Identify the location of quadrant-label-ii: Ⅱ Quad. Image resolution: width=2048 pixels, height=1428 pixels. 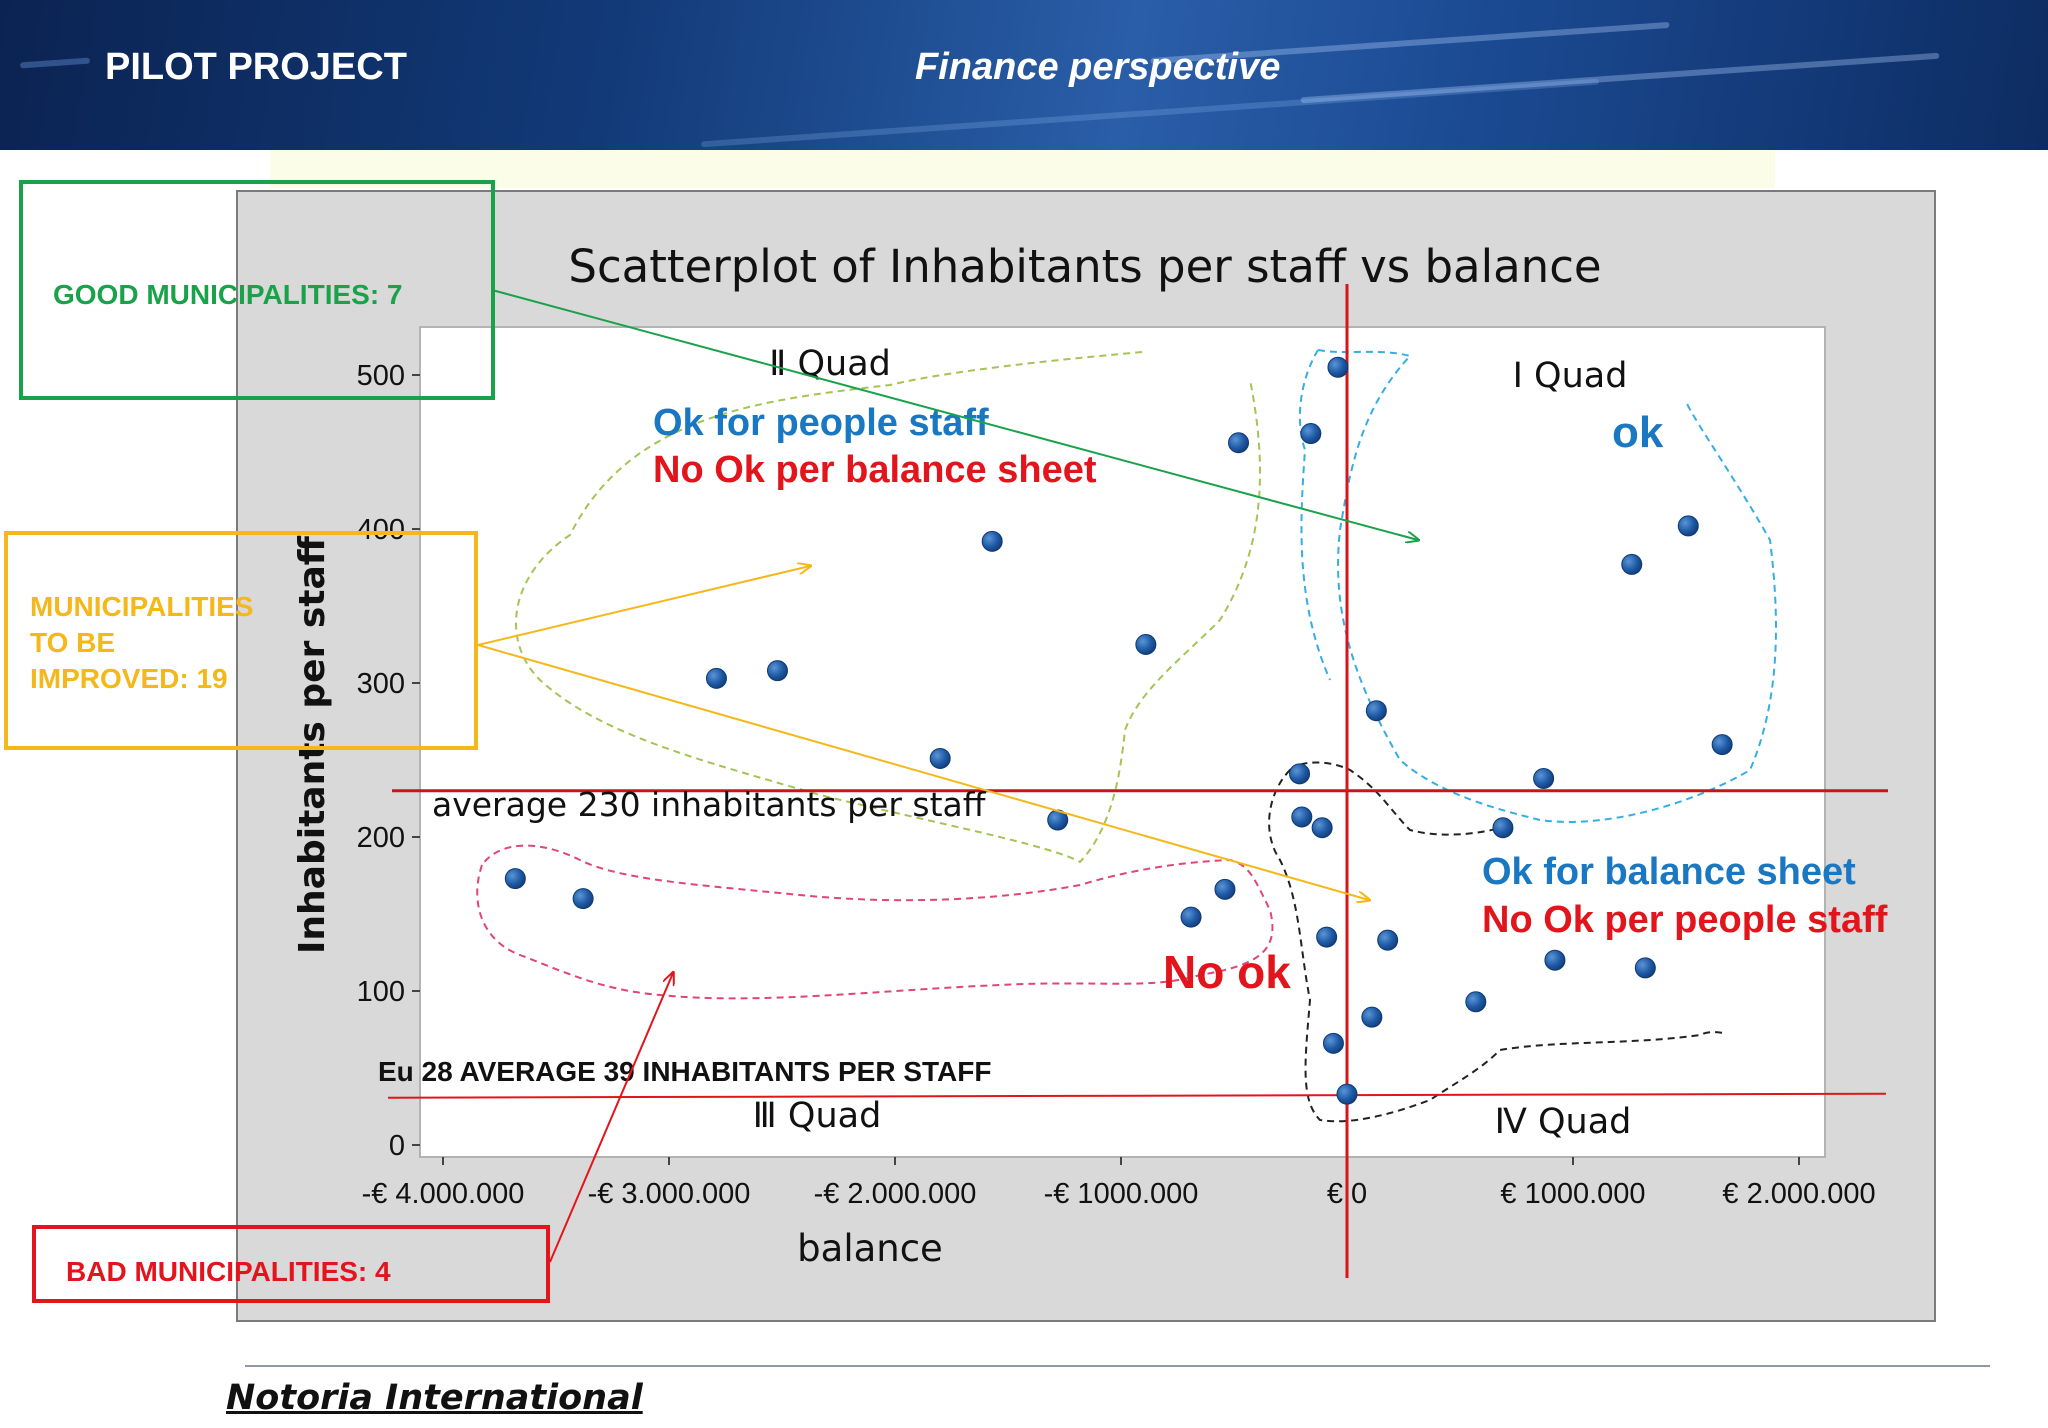
(830, 364).